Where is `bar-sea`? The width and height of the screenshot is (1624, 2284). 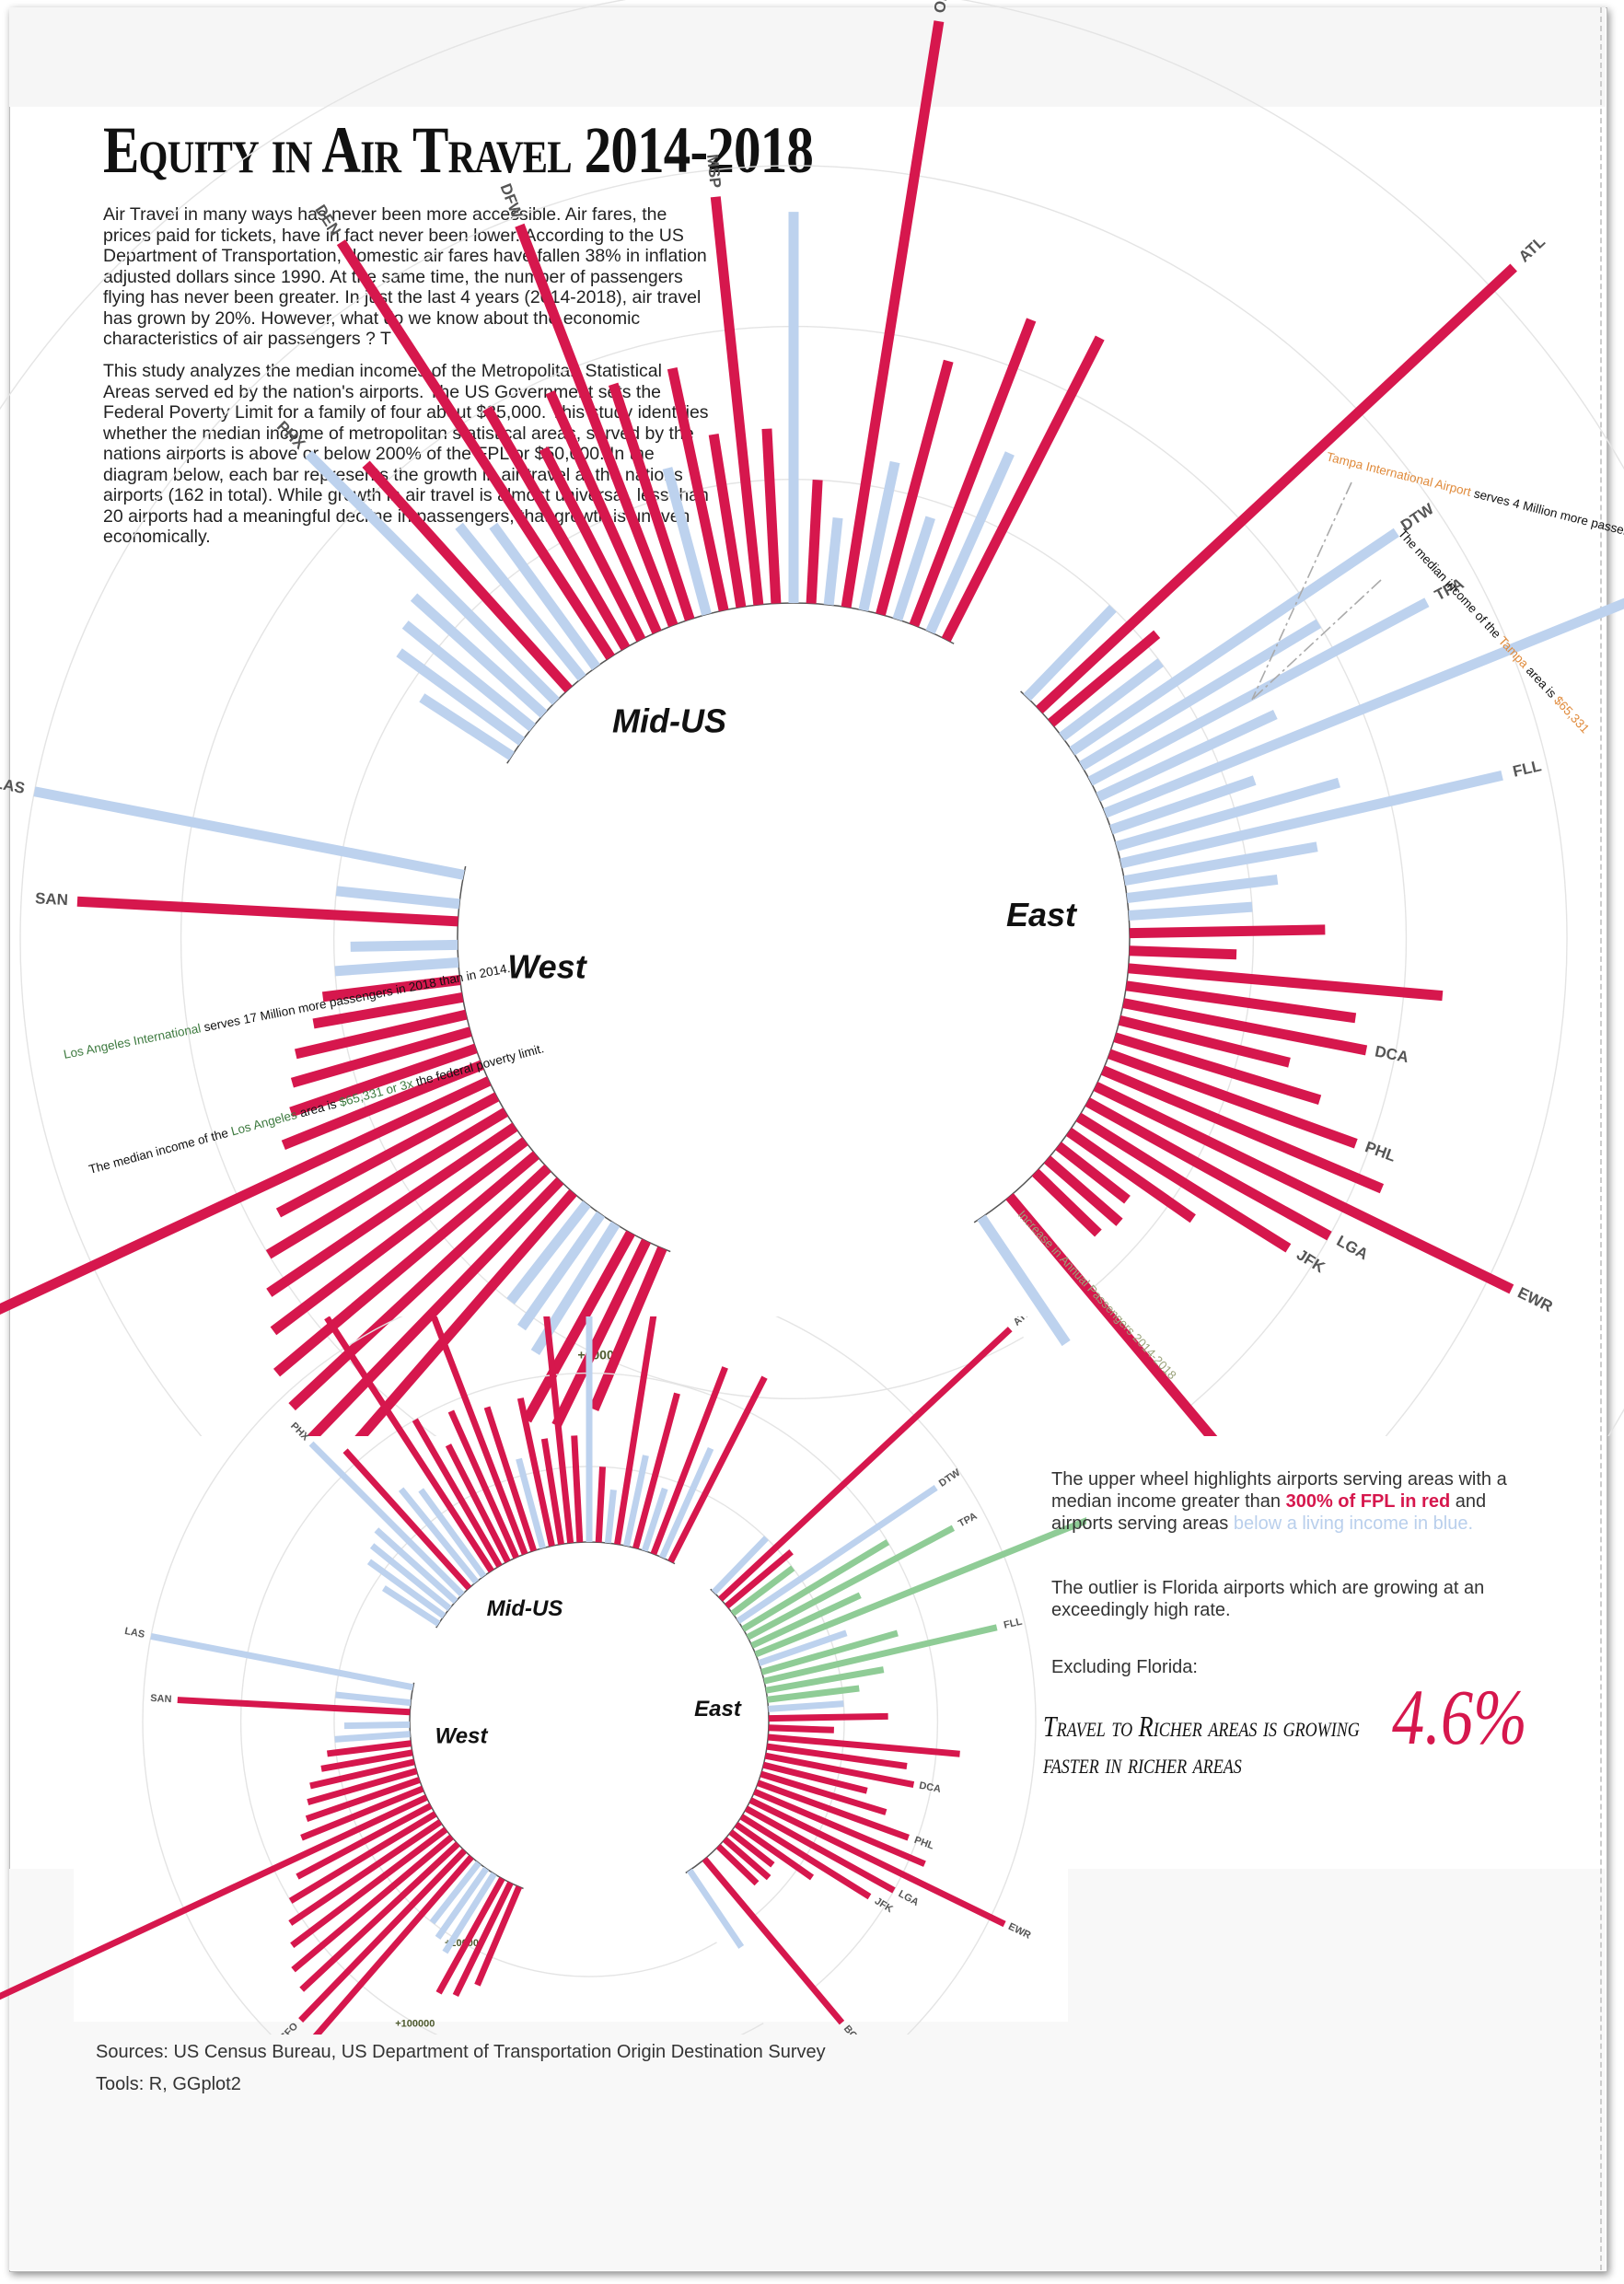 bar-sea is located at coordinates (465, 1312).